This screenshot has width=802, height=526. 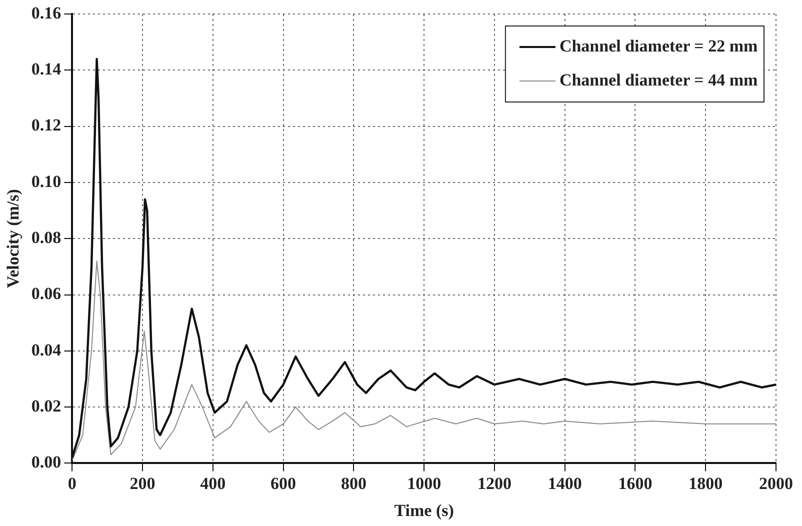 What do you see at coordinates (424, 483) in the screenshot?
I see `x-tick-label: 1000` at bounding box center [424, 483].